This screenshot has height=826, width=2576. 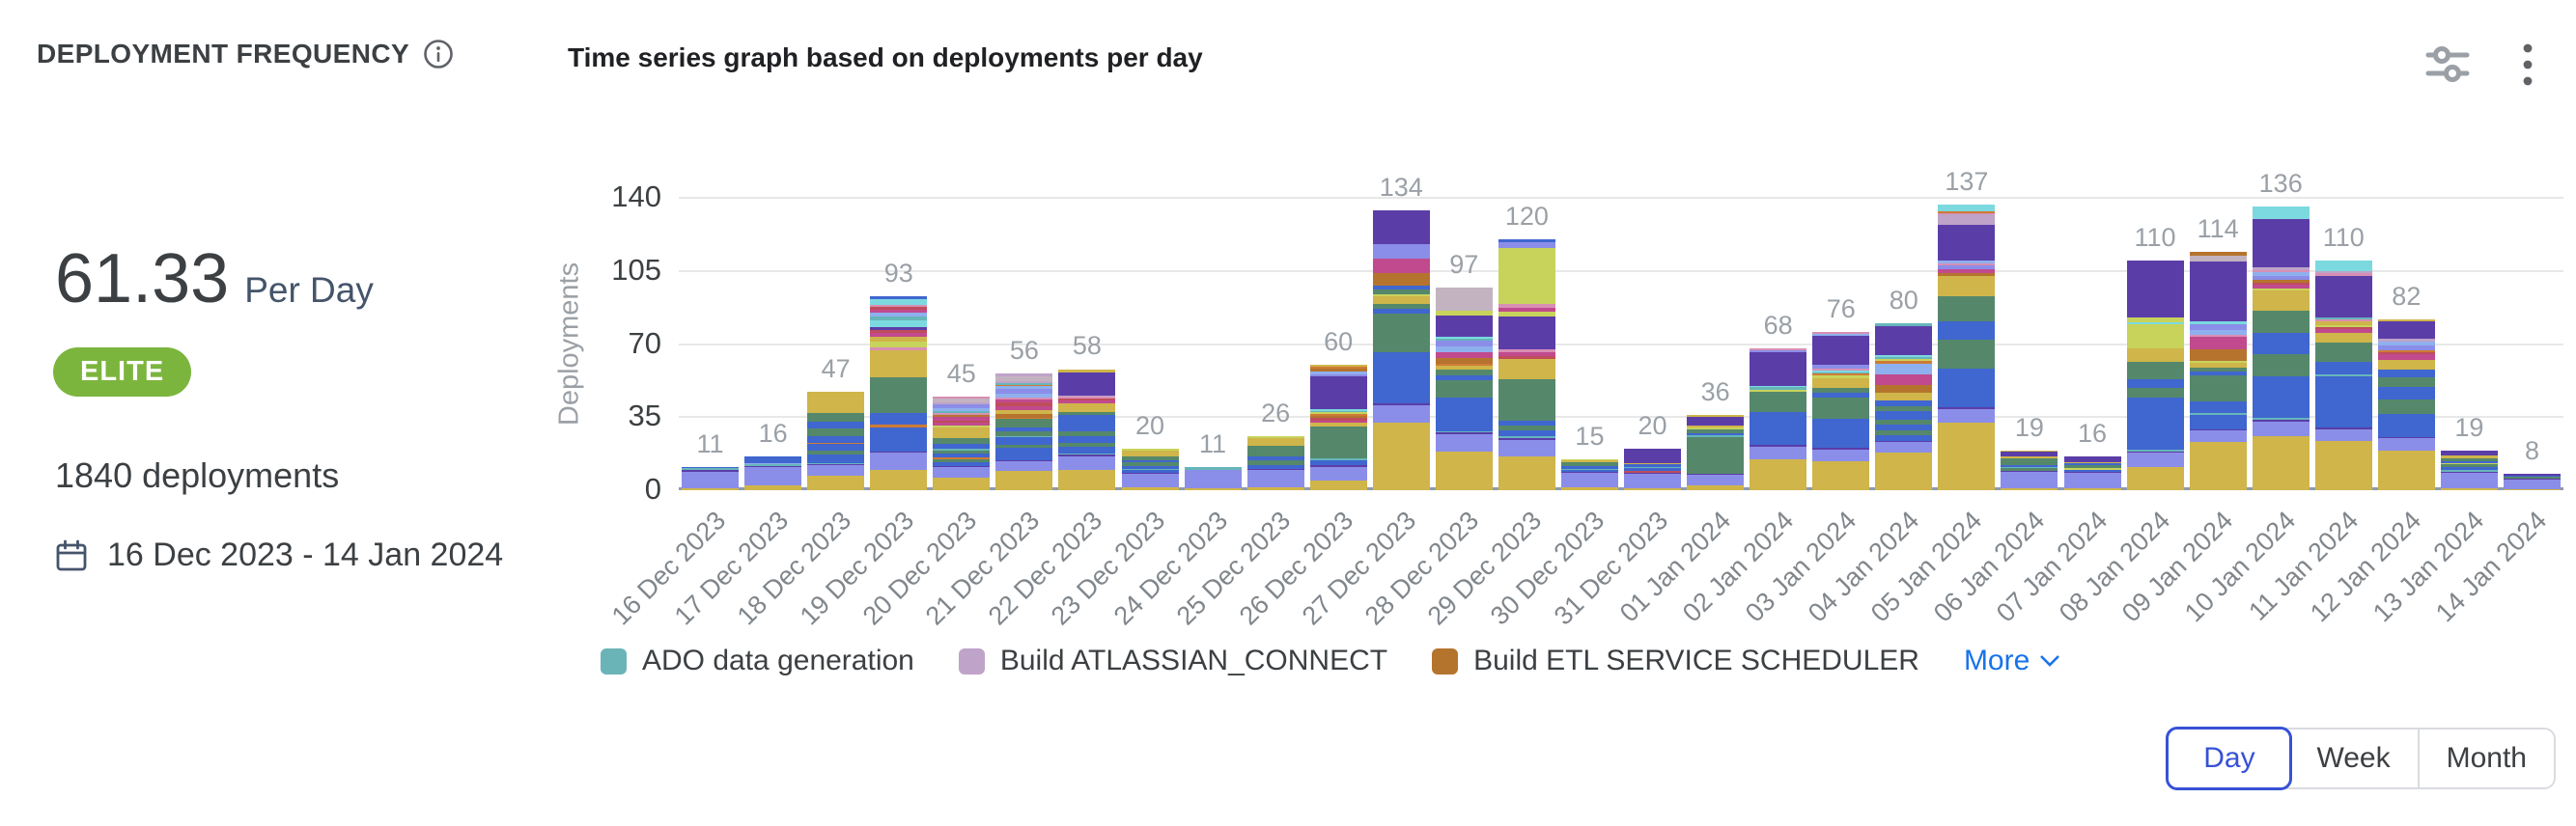 What do you see at coordinates (2406, 404) in the screenshot?
I see `stacked-bar-12-jan-2024` at bounding box center [2406, 404].